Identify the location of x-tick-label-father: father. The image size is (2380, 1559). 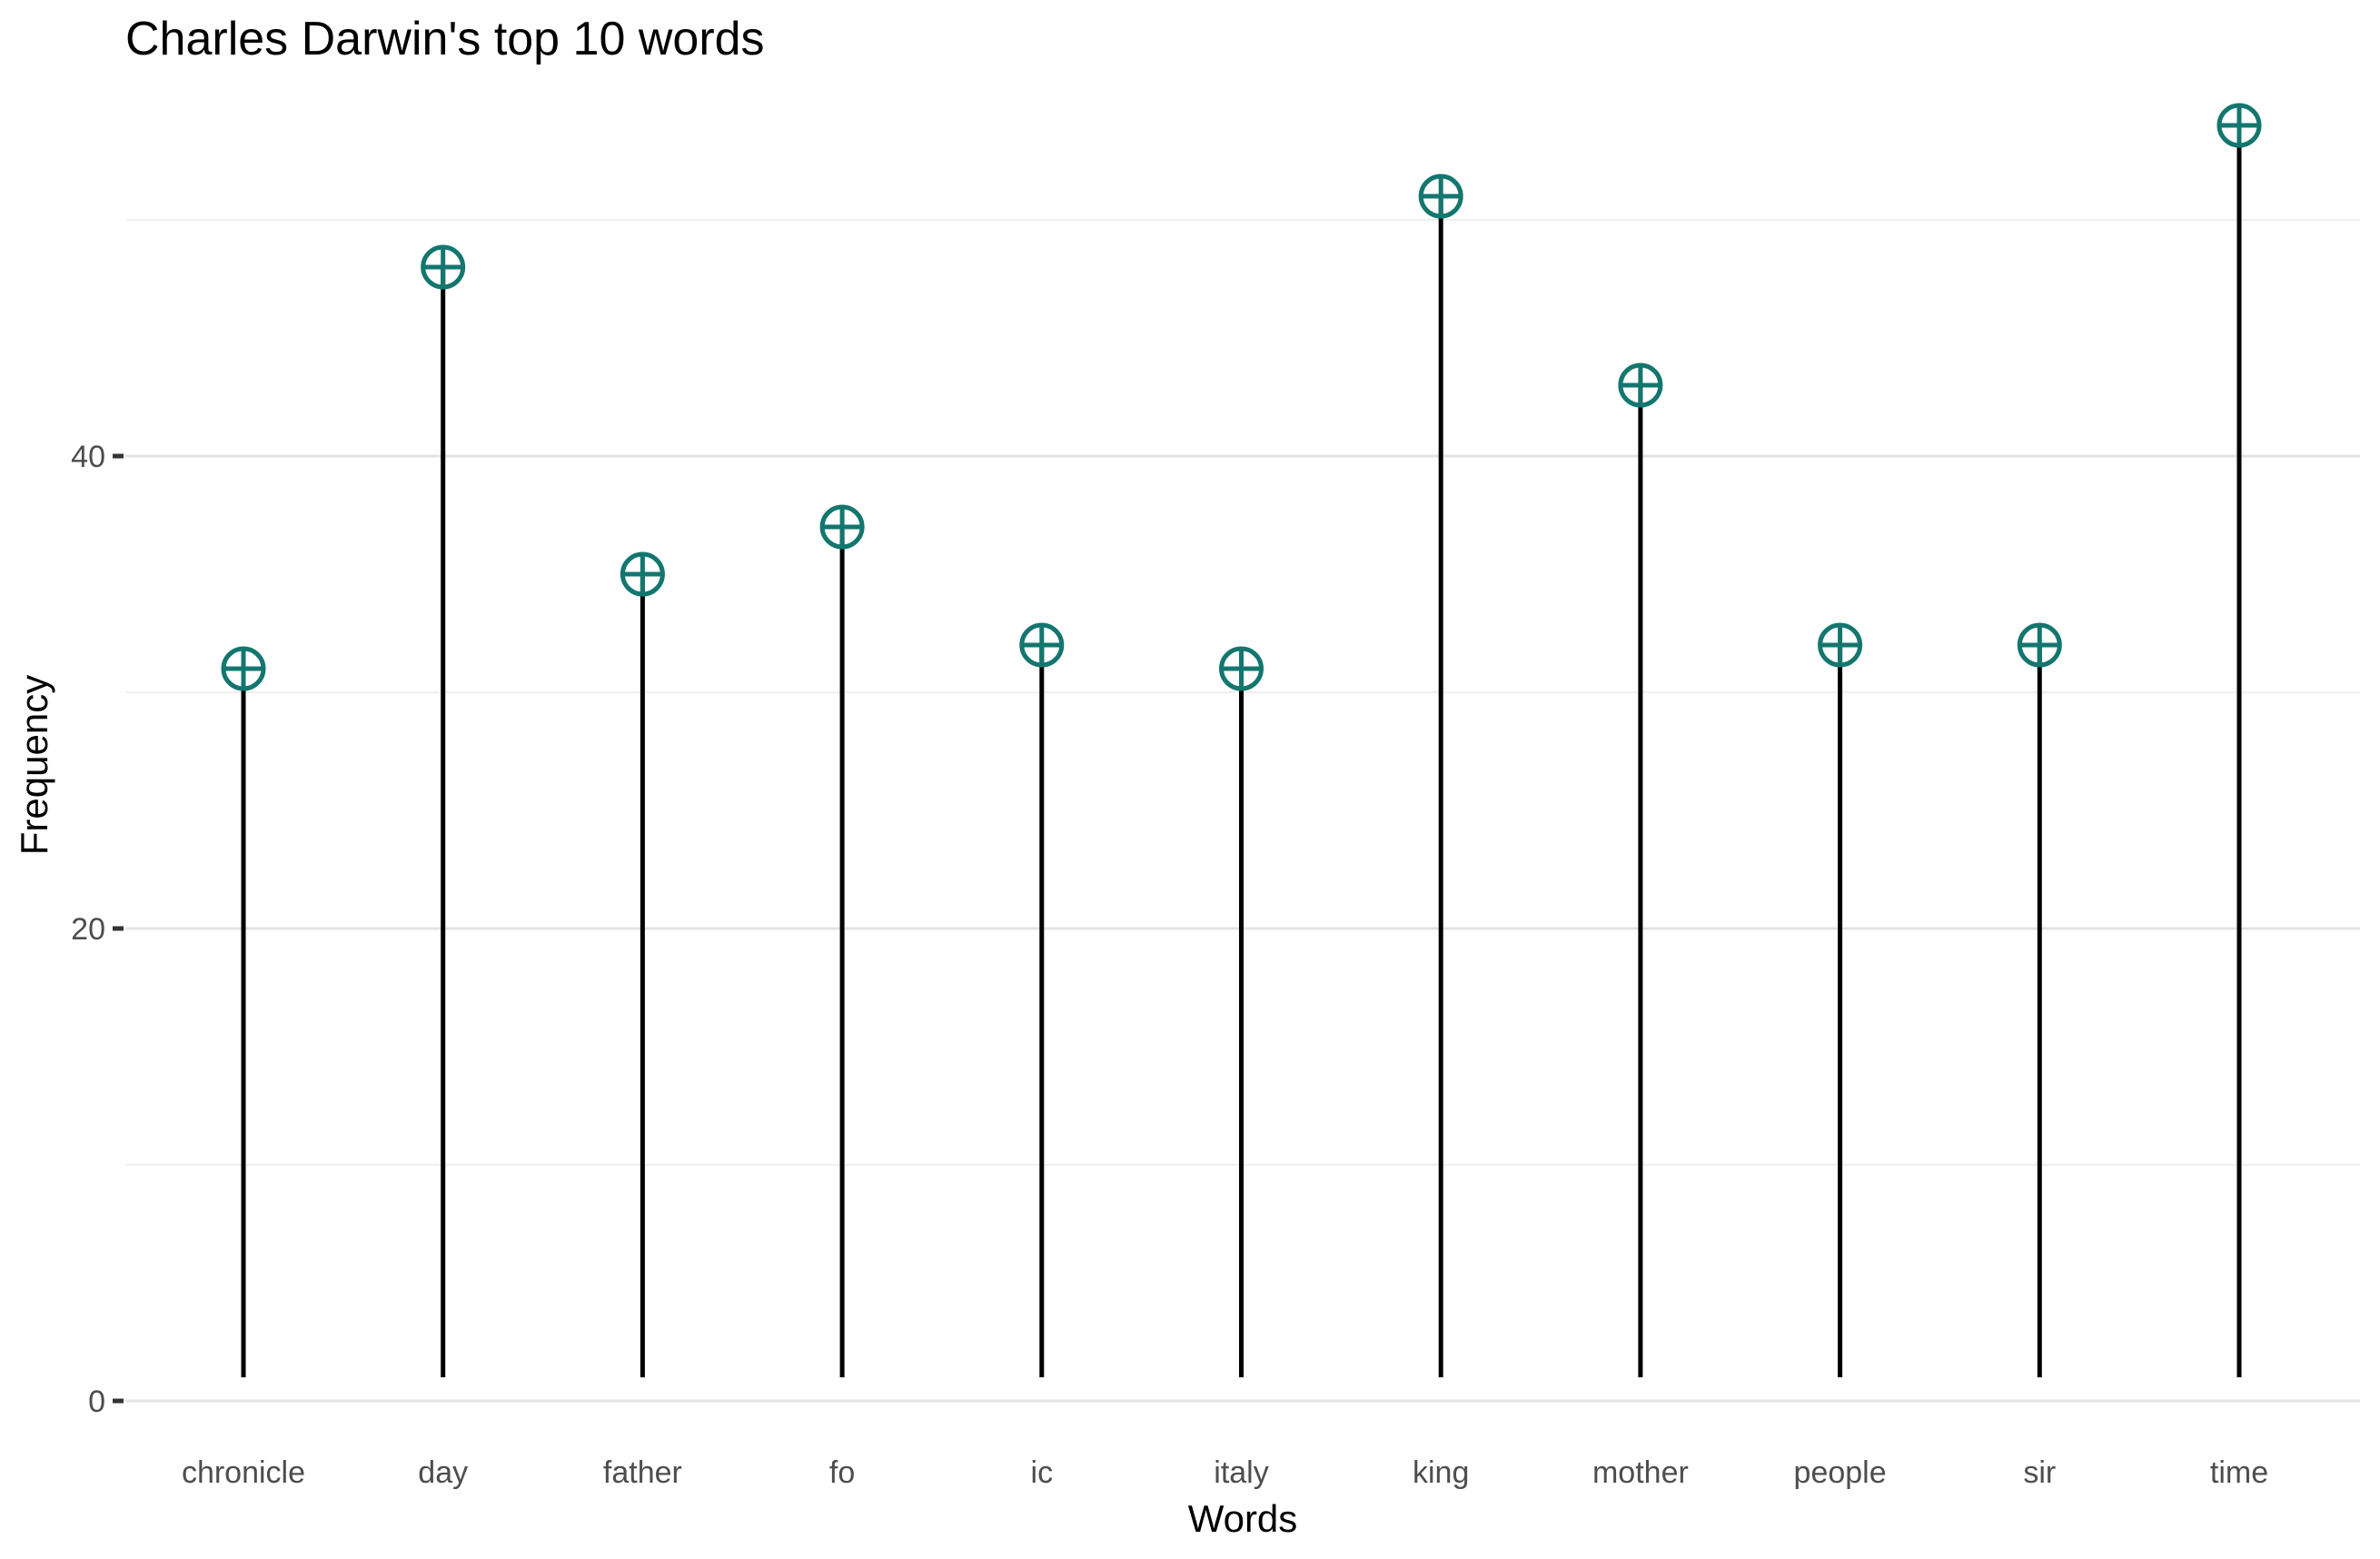
(642, 1472).